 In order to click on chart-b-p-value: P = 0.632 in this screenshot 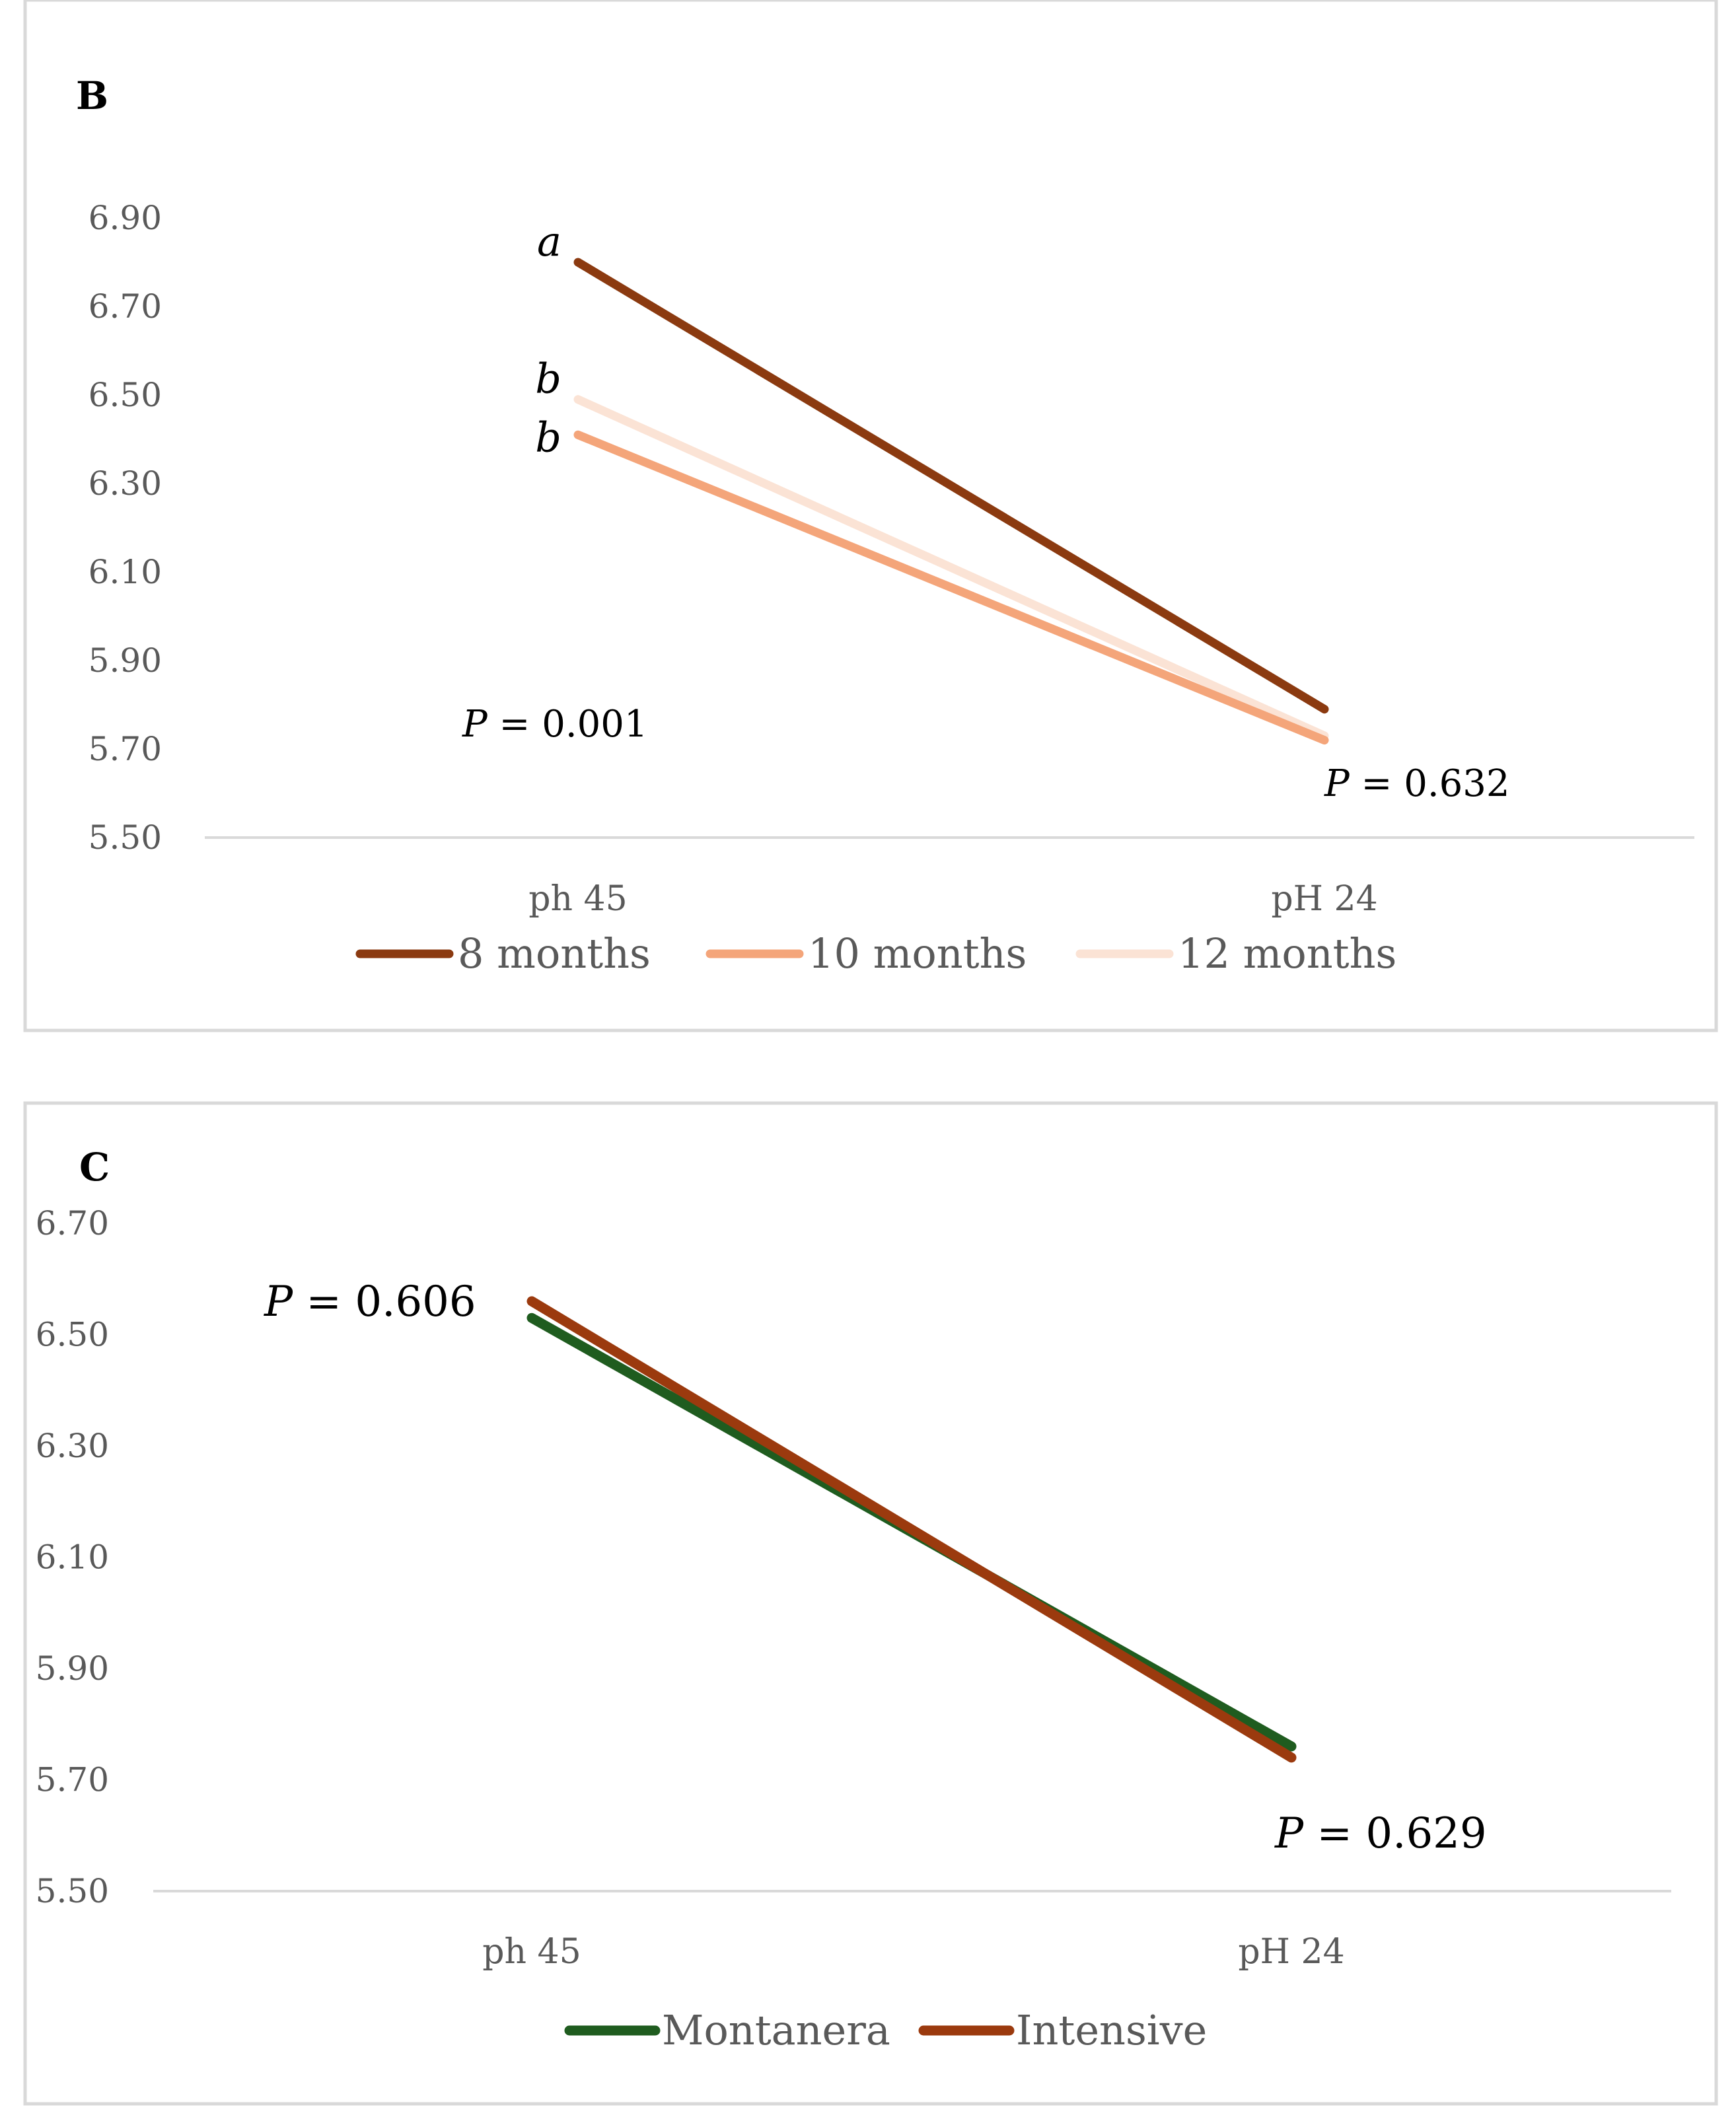, I will do `click(1417, 783)`.